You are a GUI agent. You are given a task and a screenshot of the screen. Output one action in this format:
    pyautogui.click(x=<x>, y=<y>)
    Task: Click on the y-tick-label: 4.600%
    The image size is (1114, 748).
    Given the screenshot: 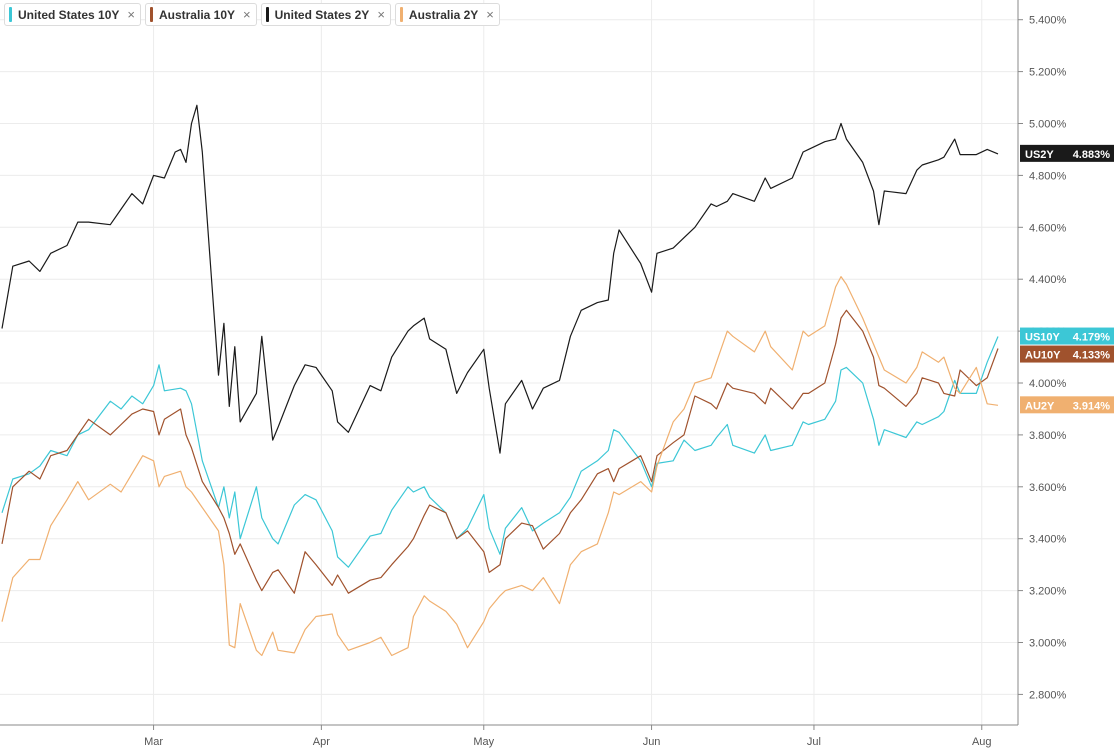 What is the action you would take?
    pyautogui.click(x=1048, y=228)
    